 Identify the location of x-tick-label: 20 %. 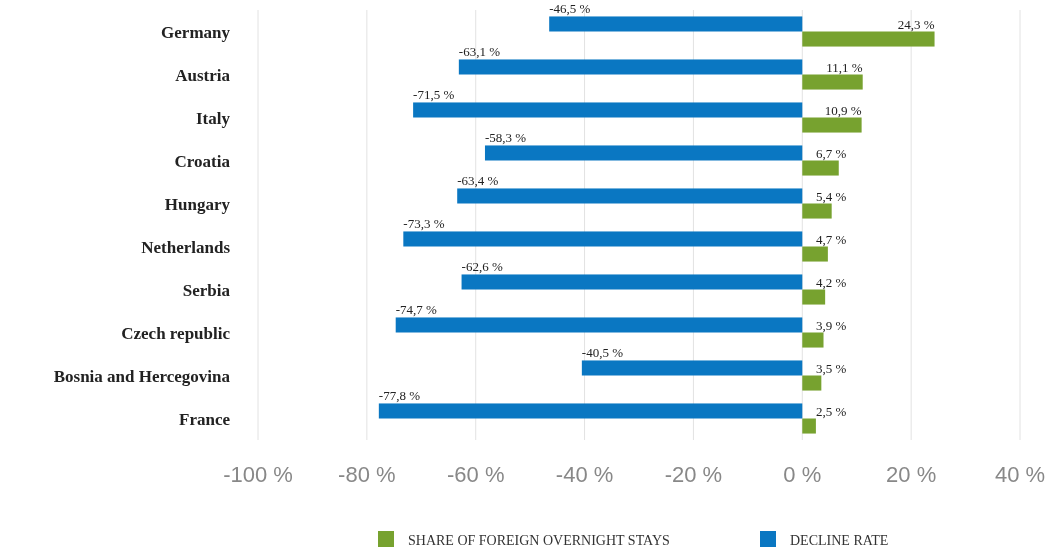
(911, 474).